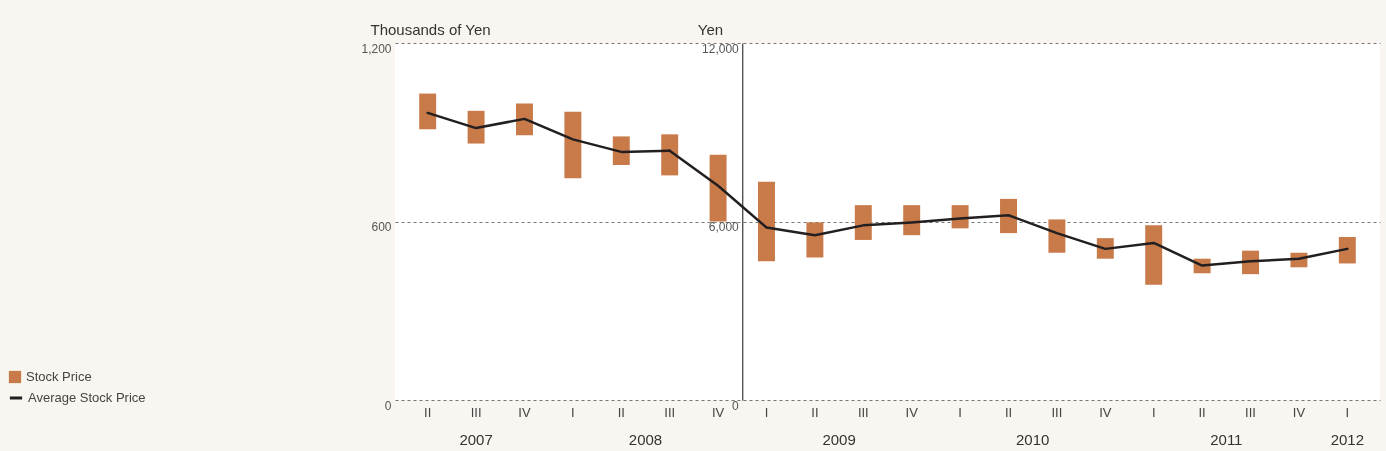 Image resolution: width=1386 pixels, height=451 pixels. What do you see at coordinates (724, 227) in the screenshot?
I see `y2-tick-label: 6,000` at bounding box center [724, 227].